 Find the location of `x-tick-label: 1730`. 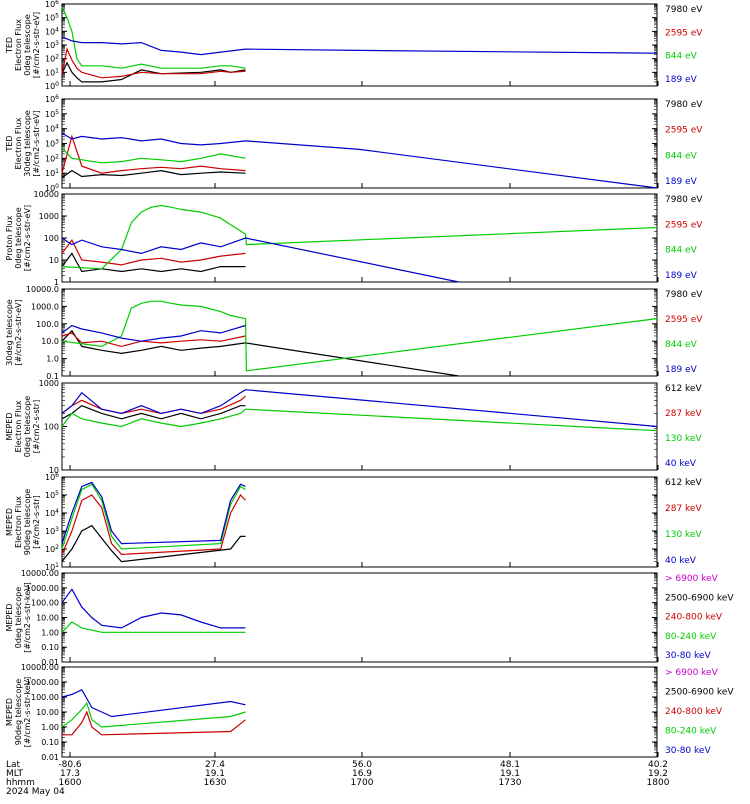

x-tick-label: 1730 is located at coordinates (510, 783).